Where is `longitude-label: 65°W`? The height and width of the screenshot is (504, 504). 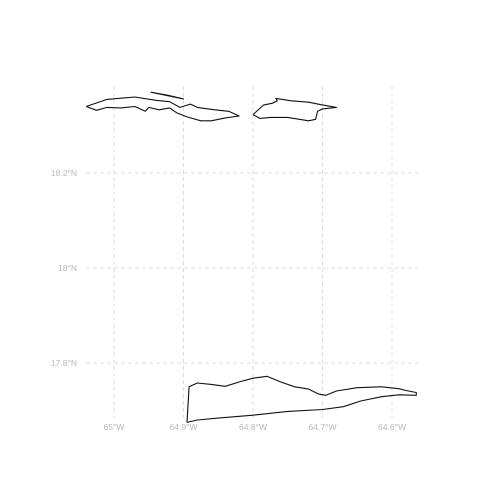
longitude-label: 65°W is located at coordinates (114, 427).